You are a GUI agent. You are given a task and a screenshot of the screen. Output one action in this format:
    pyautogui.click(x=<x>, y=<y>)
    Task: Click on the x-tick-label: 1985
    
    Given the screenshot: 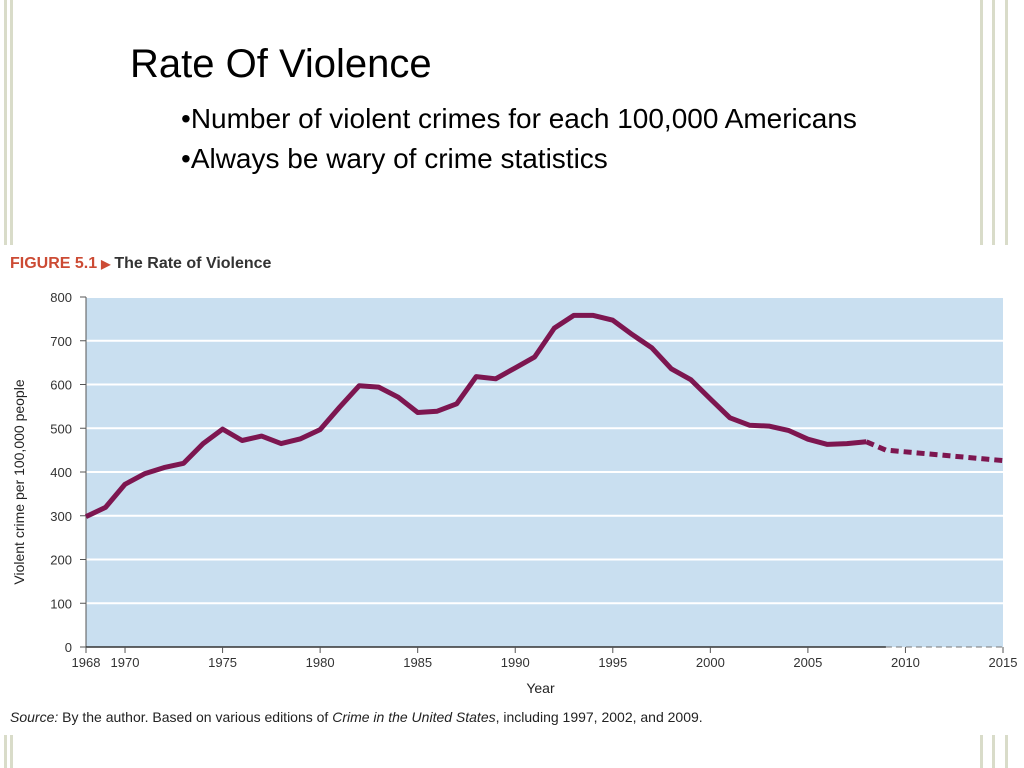 What is the action you would take?
    pyautogui.click(x=417, y=662)
    